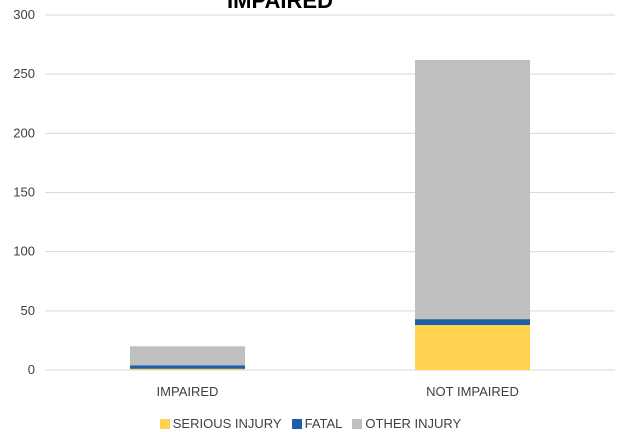 This screenshot has width=621, height=432. Describe the element at coordinates (31, 369) in the screenshot. I see `y-tick-label: 0` at that location.